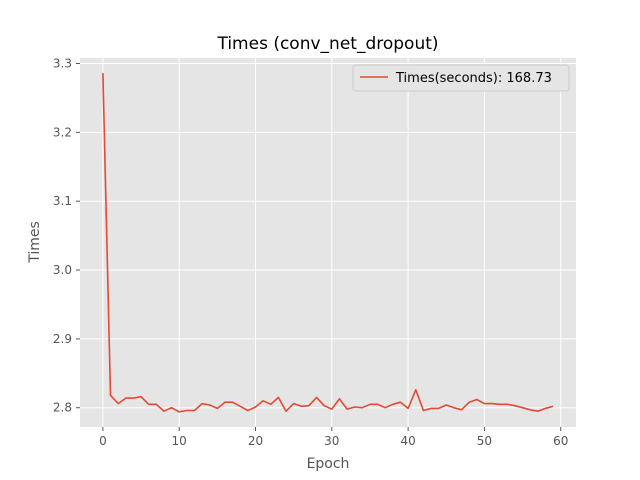 Image resolution: width=640 pixels, height=480 pixels. Describe the element at coordinates (62, 270) in the screenshot. I see `y-tick-label: 3.0` at that location.